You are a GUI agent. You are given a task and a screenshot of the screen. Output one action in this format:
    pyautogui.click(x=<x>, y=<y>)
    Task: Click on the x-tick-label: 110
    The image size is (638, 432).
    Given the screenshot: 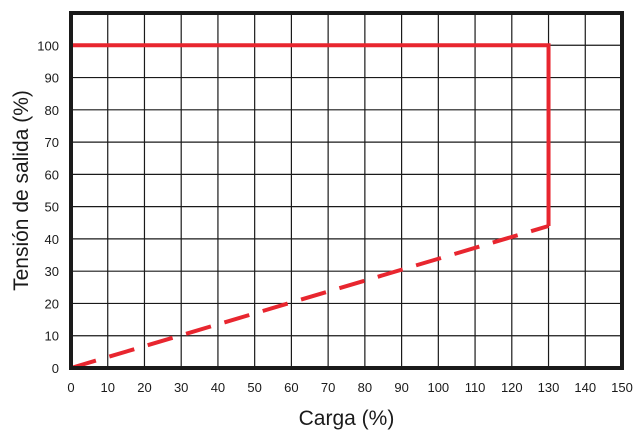 What is the action you would take?
    pyautogui.click(x=475, y=387)
    